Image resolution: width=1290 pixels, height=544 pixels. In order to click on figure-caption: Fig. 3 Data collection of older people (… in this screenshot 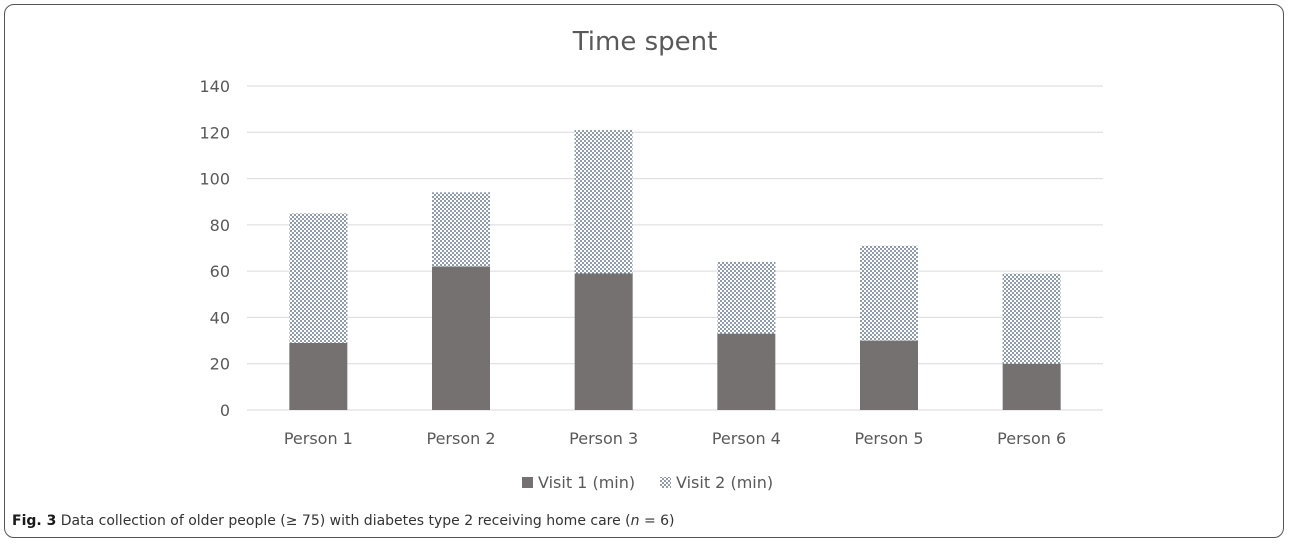, I will do `click(343, 521)`.